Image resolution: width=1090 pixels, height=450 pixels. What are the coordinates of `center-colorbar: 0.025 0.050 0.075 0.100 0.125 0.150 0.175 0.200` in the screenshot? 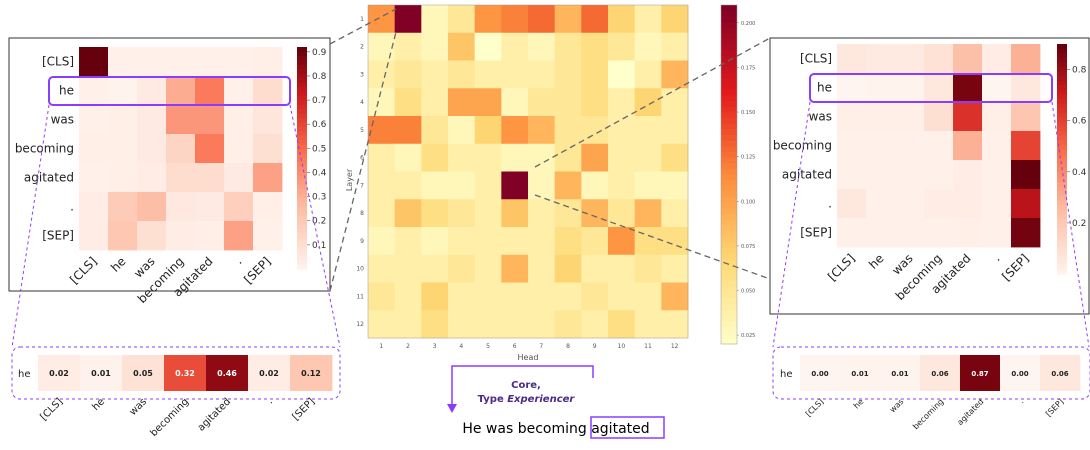 It's located at (737, 174).